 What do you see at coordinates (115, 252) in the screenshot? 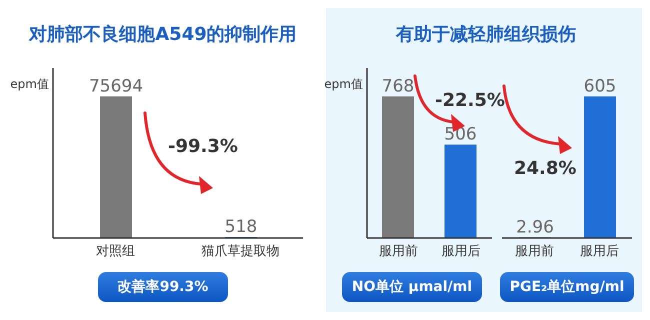
I see `category-label: 对照组` at bounding box center [115, 252].